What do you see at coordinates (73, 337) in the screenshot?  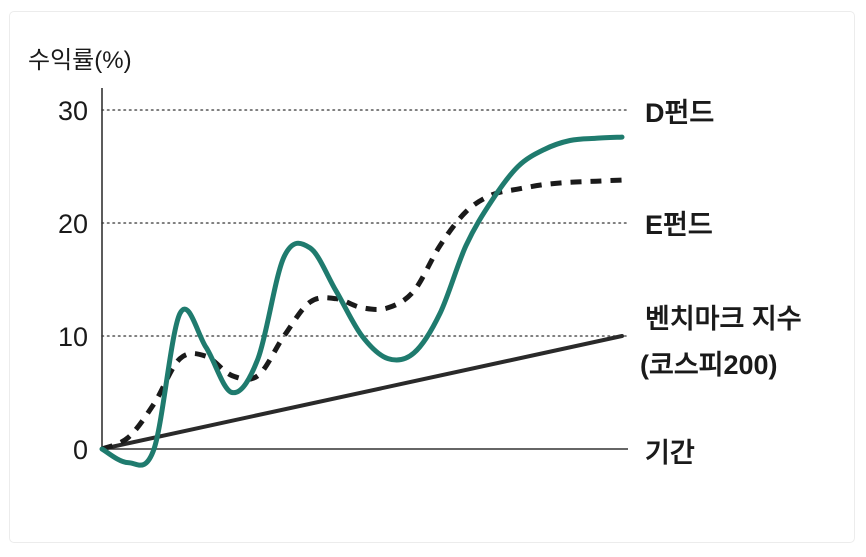 I see `y-tick-label-10: 10` at bounding box center [73, 337].